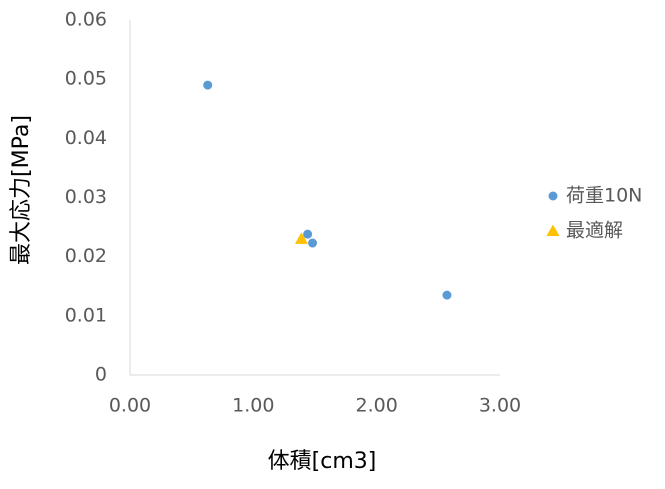  What do you see at coordinates (500, 406) in the screenshot?
I see `x-tick-label: 3.00` at bounding box center [500, 406].